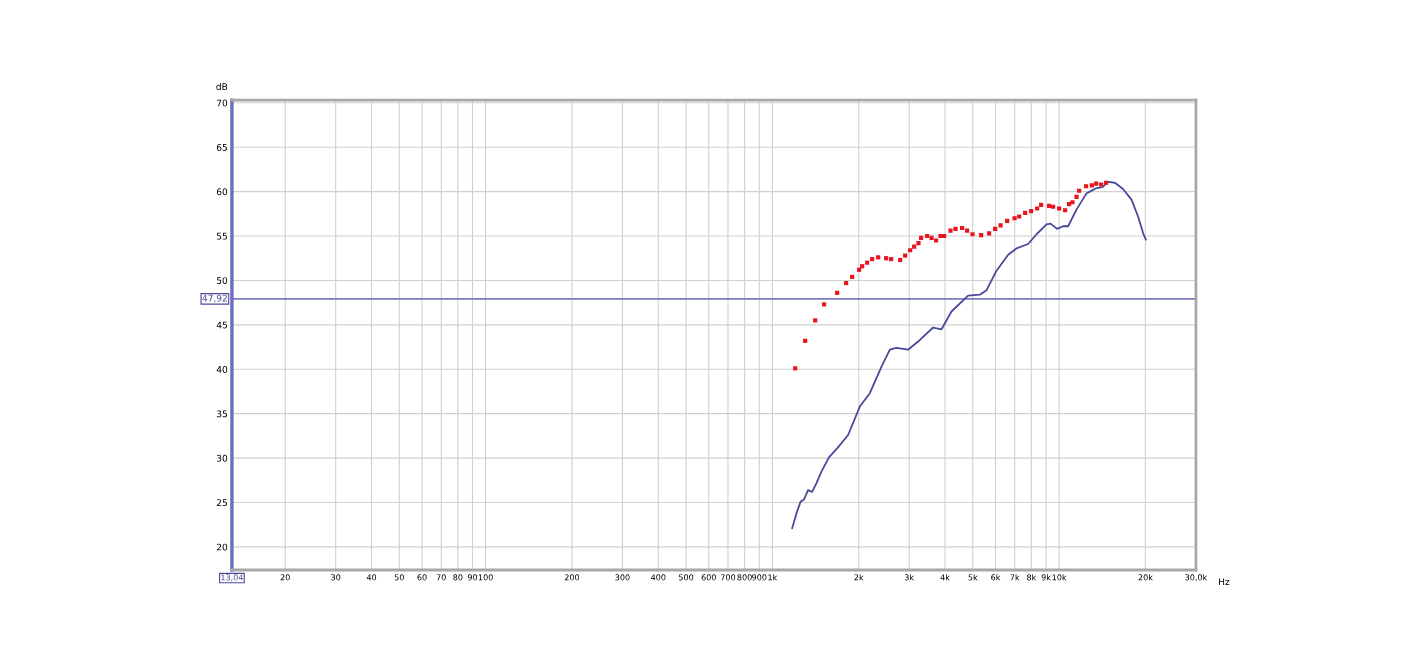 This screenshot has width=1416, height=672. I want to click on x-tick-label: 30, so click(336, 577).